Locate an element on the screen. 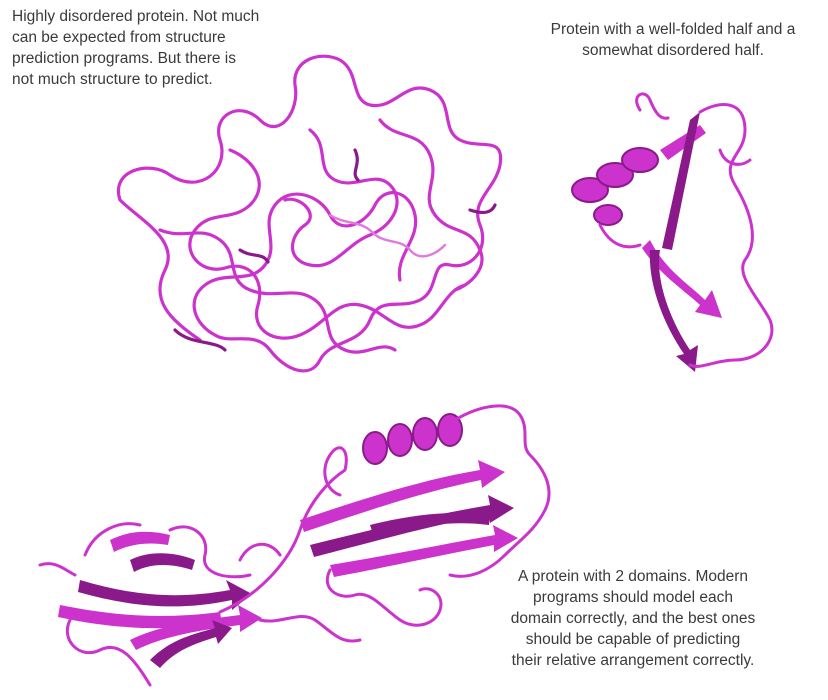 Image resolution: width=828 pixels, height=700 pixels. caption-line: can be expected from structure is located at coordinates (119, 37).